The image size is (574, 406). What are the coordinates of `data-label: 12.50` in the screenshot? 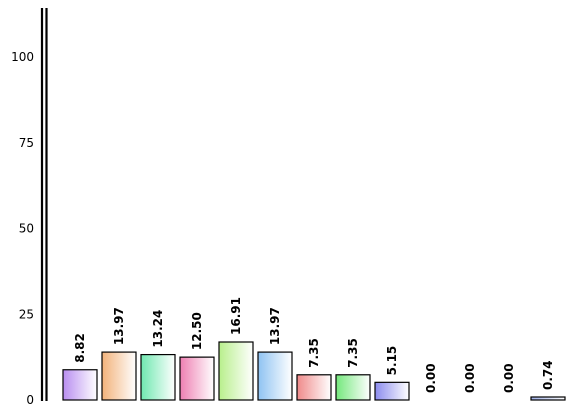 It's located at (197, 331).